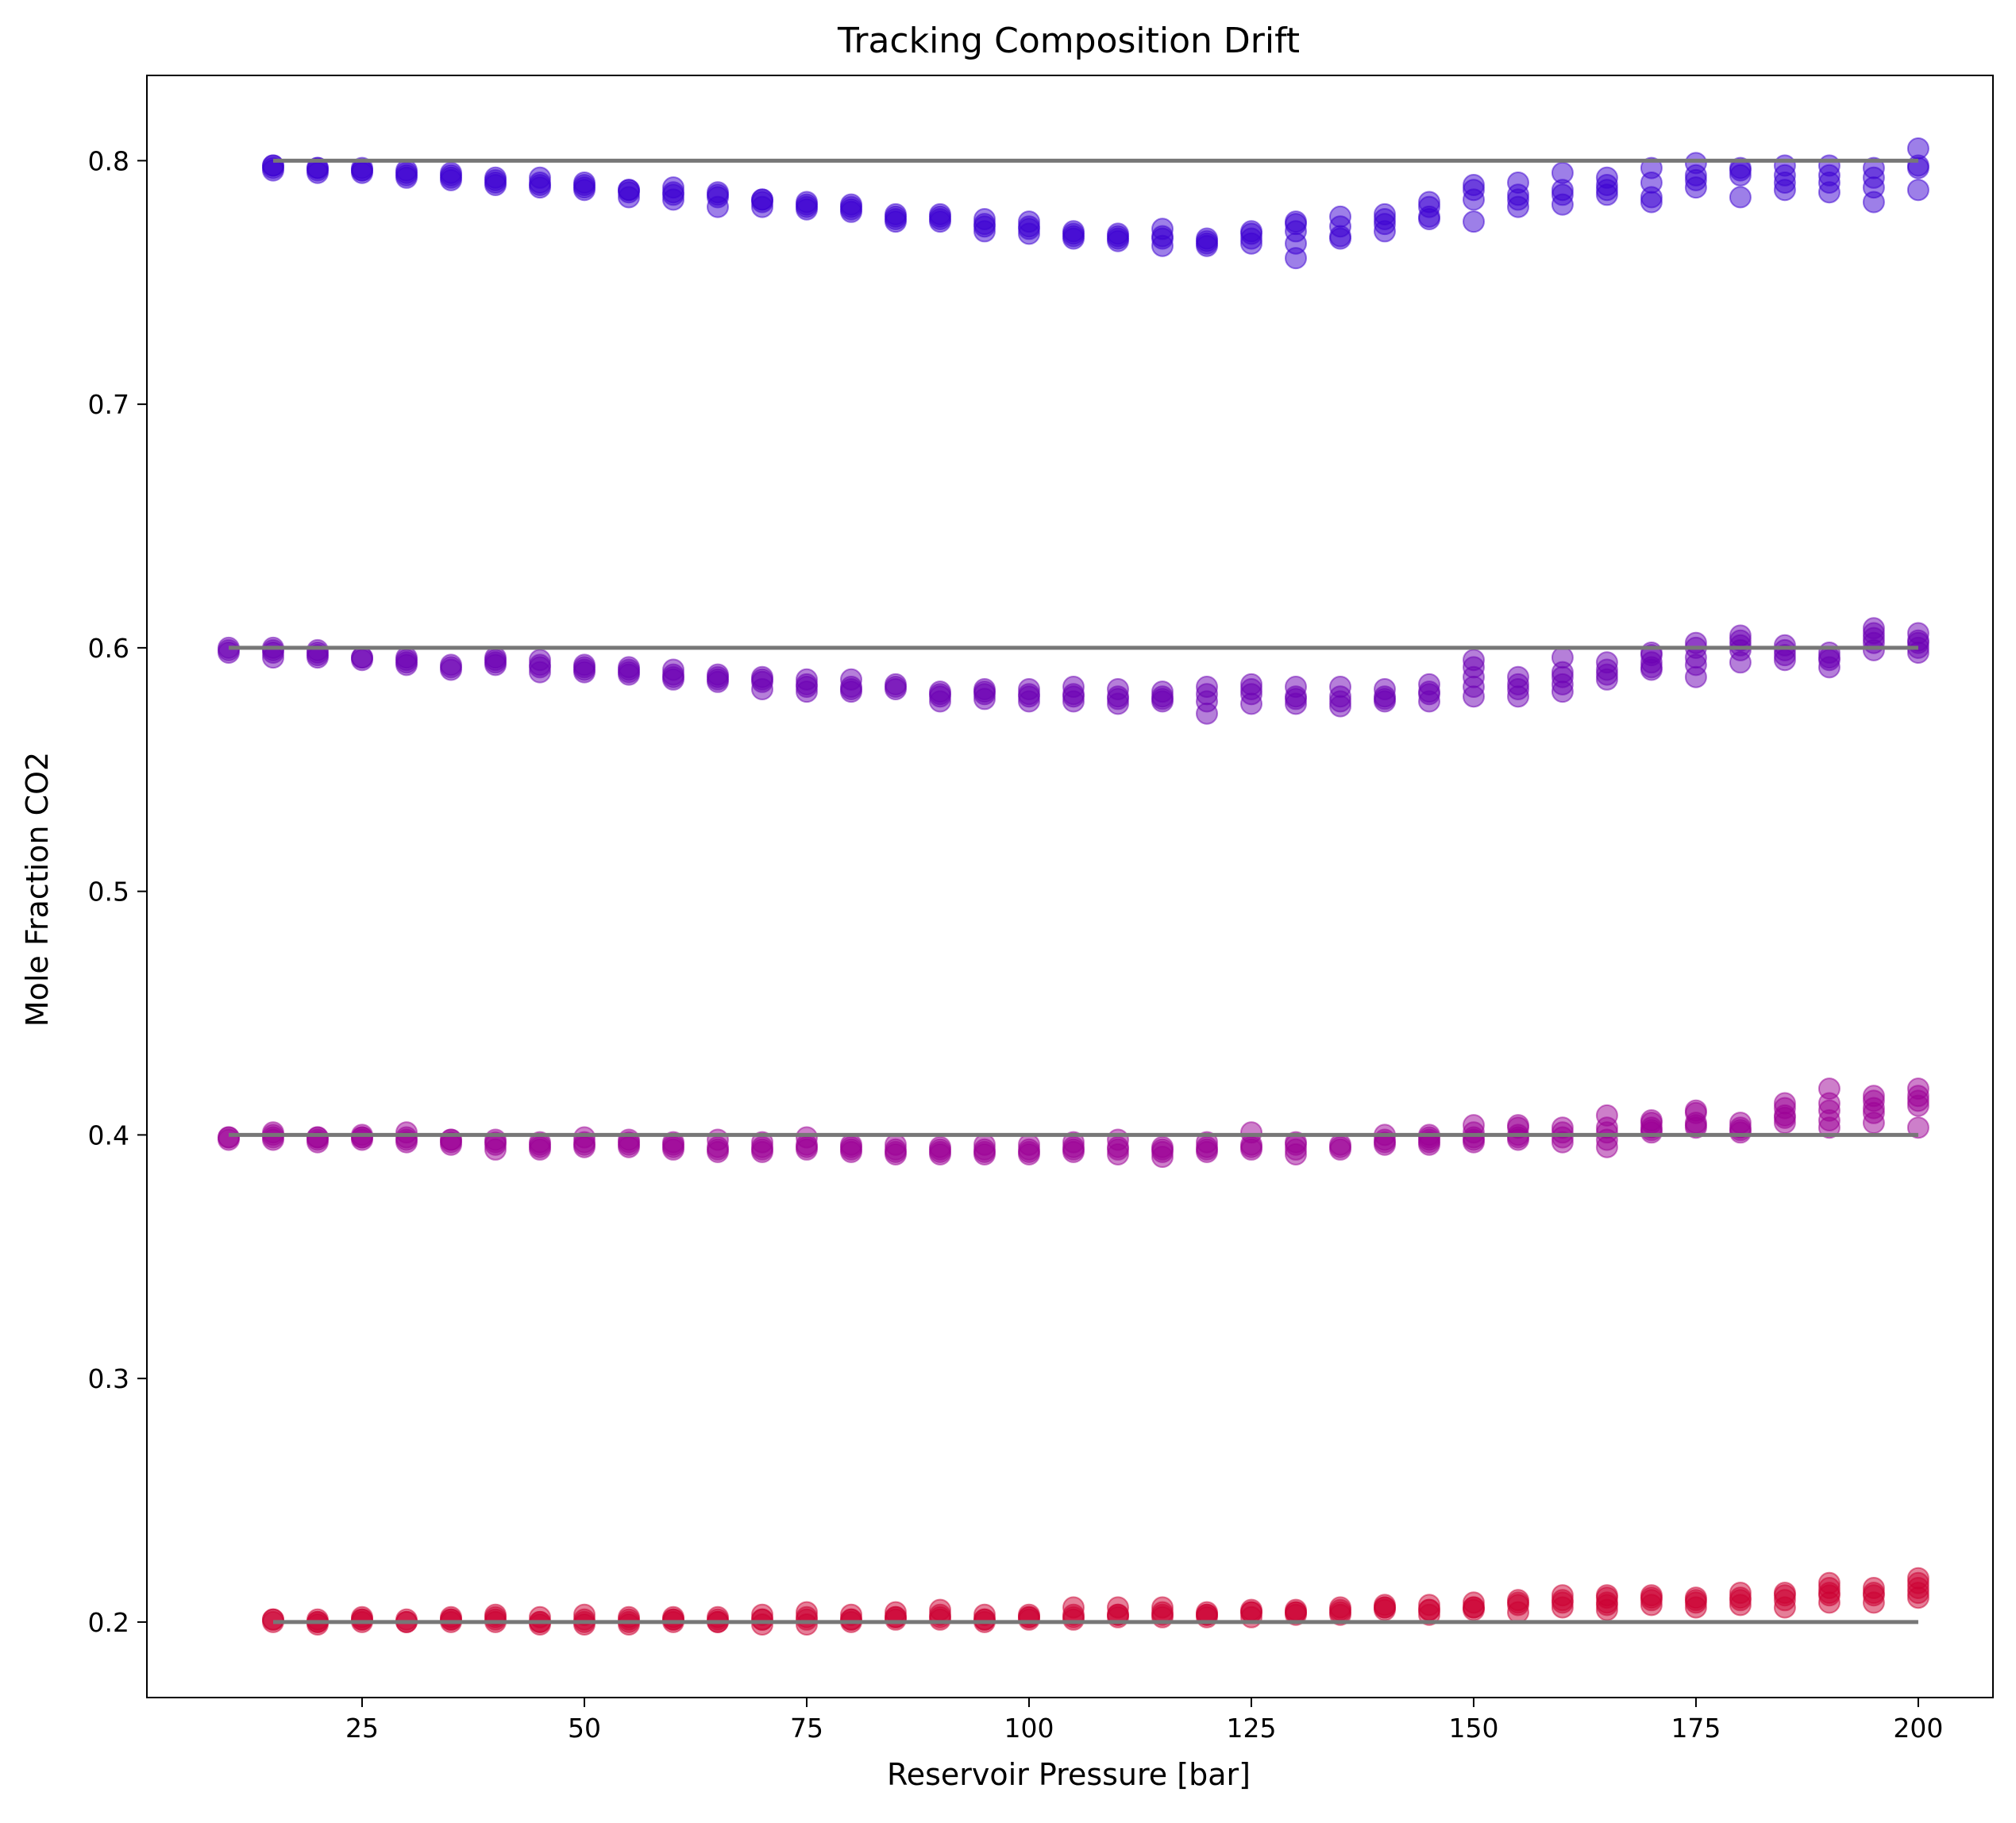  Describe the element at coordinates (1473, 1729) in the screenshot. I see `x-tick-label: 150` at that location.